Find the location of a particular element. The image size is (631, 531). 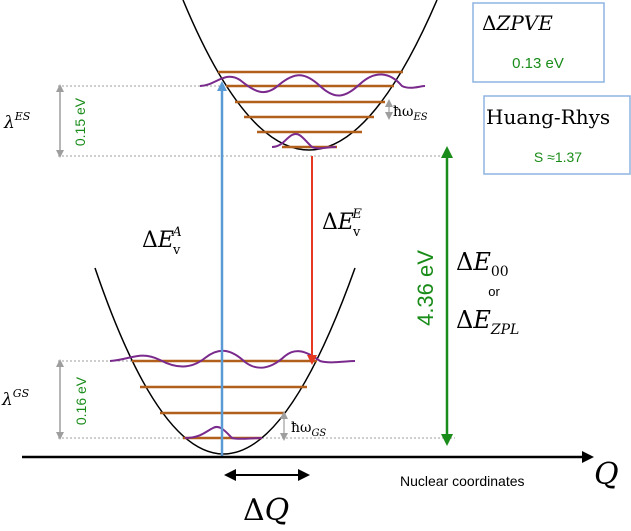

gs-wavefunction-high is located at coordinates (232, 359).